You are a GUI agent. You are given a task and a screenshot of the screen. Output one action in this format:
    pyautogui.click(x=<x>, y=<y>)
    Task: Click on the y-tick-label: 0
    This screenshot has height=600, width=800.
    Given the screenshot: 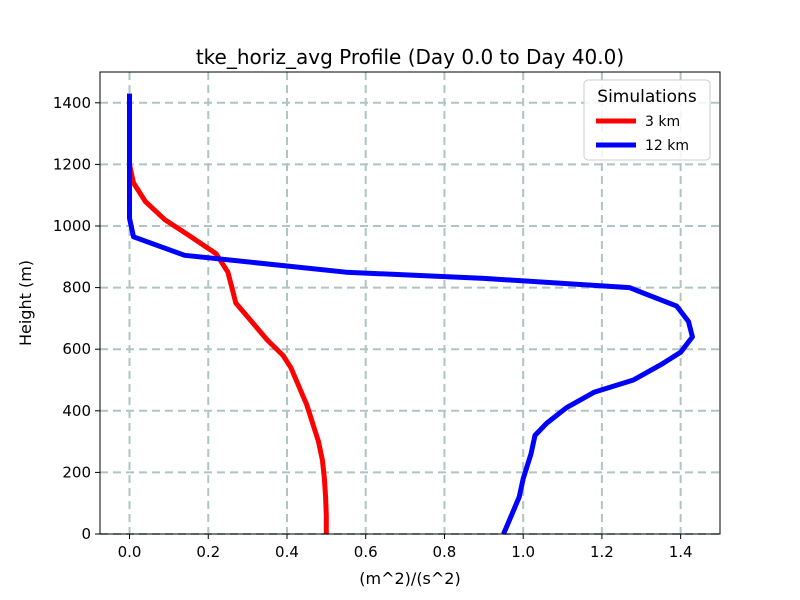 What is the action you would take?
    pyautogui.click(x=86, y=534)
    